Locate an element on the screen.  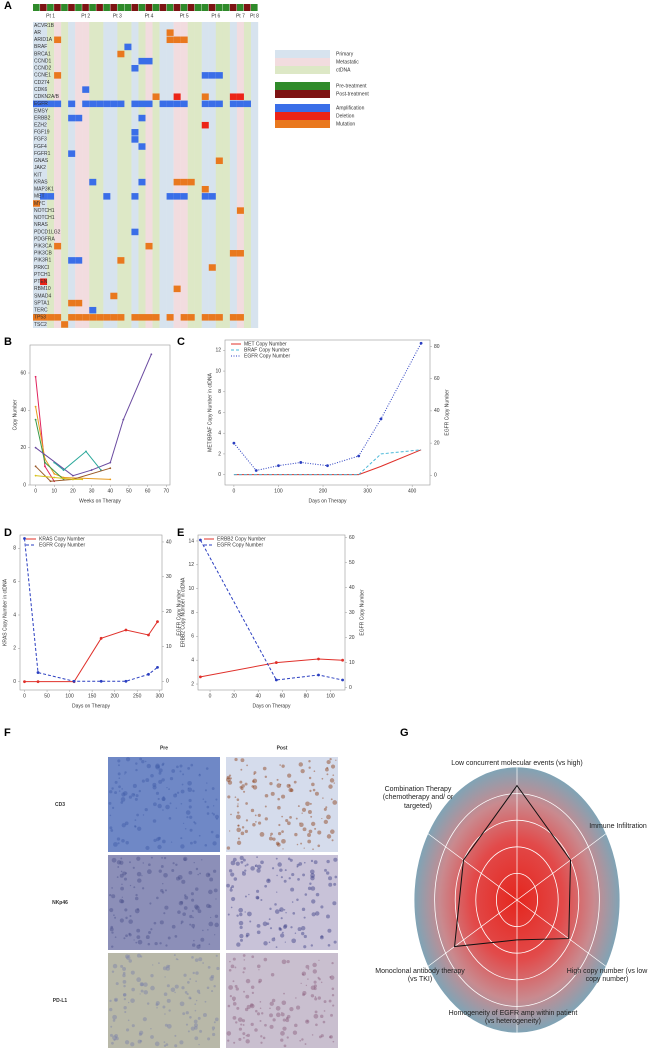
data-point is located at coordinates (73, 479).